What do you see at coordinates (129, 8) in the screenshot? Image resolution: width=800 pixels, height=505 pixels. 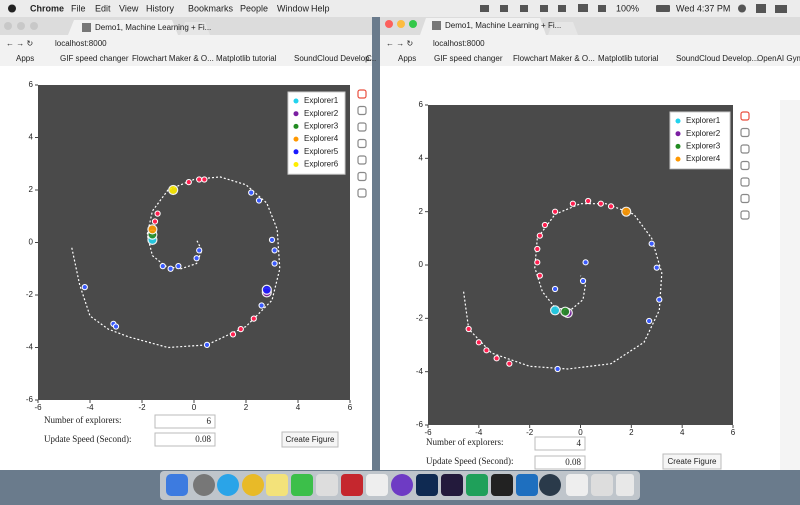 I see `menu-item: View` at bounding box center [129, 8].